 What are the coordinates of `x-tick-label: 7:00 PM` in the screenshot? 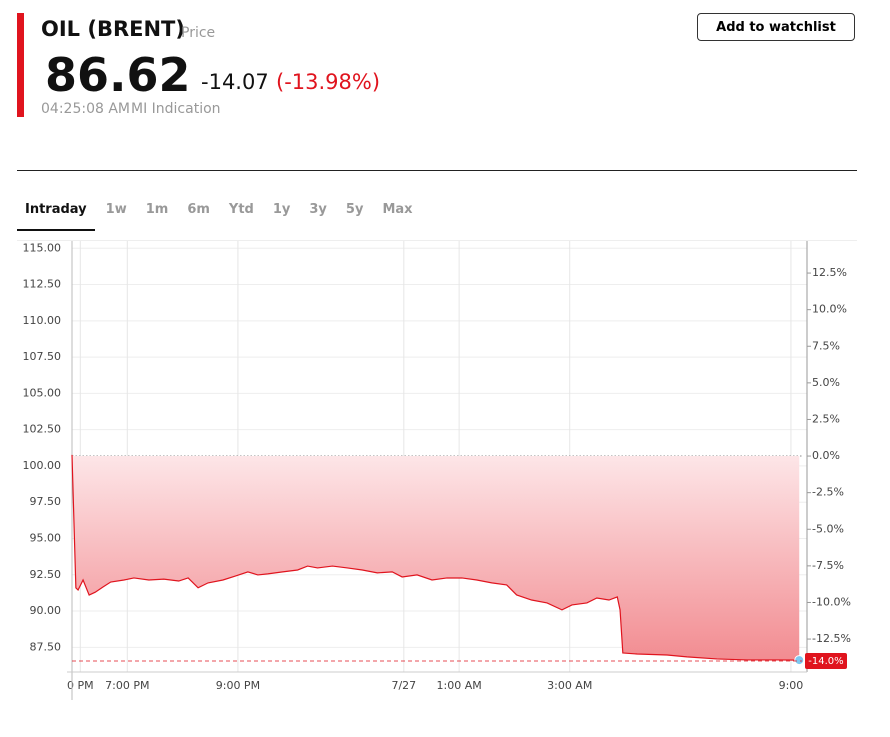 It's located at (127, 685).